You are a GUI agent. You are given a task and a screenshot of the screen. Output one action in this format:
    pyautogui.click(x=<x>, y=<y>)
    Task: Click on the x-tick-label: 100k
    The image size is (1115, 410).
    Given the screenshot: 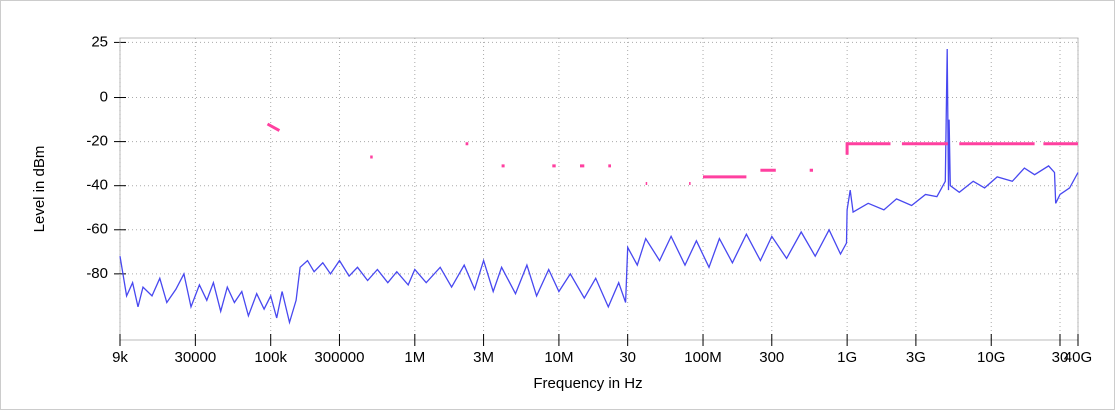 What is the action you would take?
    pyautogui.click(x=270, y=357)
    